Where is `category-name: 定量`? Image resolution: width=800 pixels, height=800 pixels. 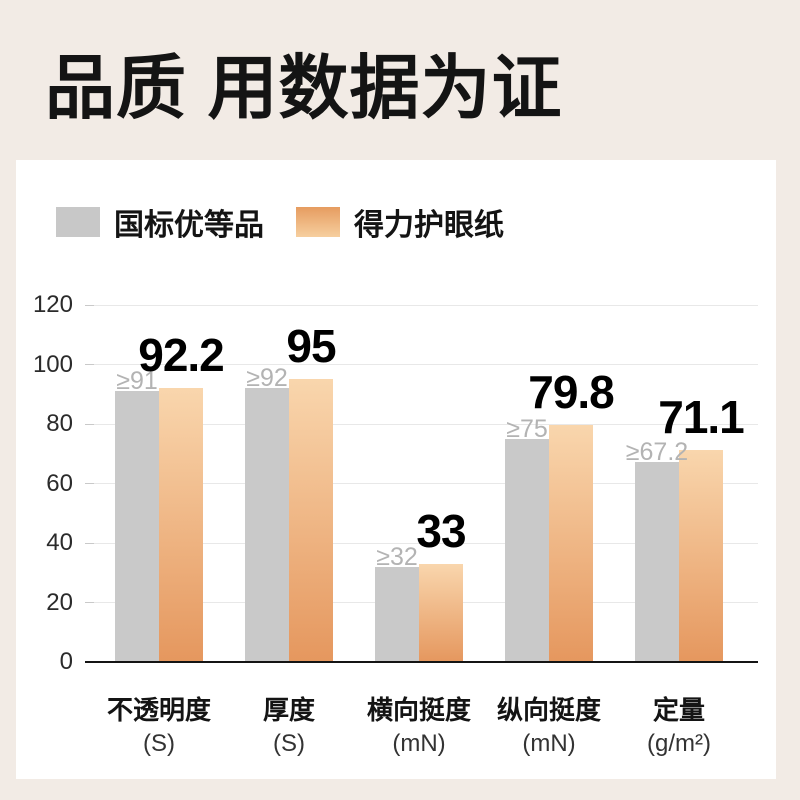
category-name: 定量 is located at coordinates (679, 710).